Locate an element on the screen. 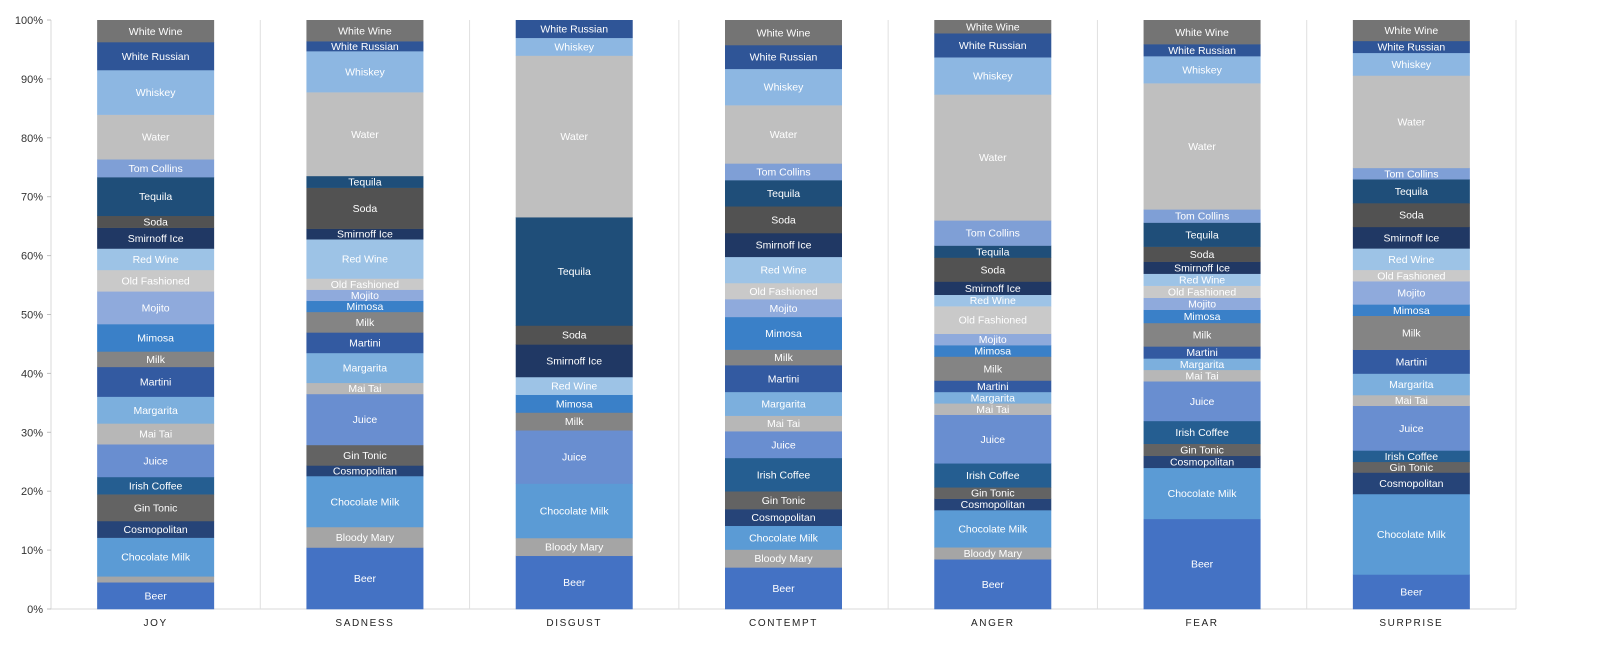 This screenshot has height=649, width=1600. segment-mai-tai is located at coordinates (993, 409).